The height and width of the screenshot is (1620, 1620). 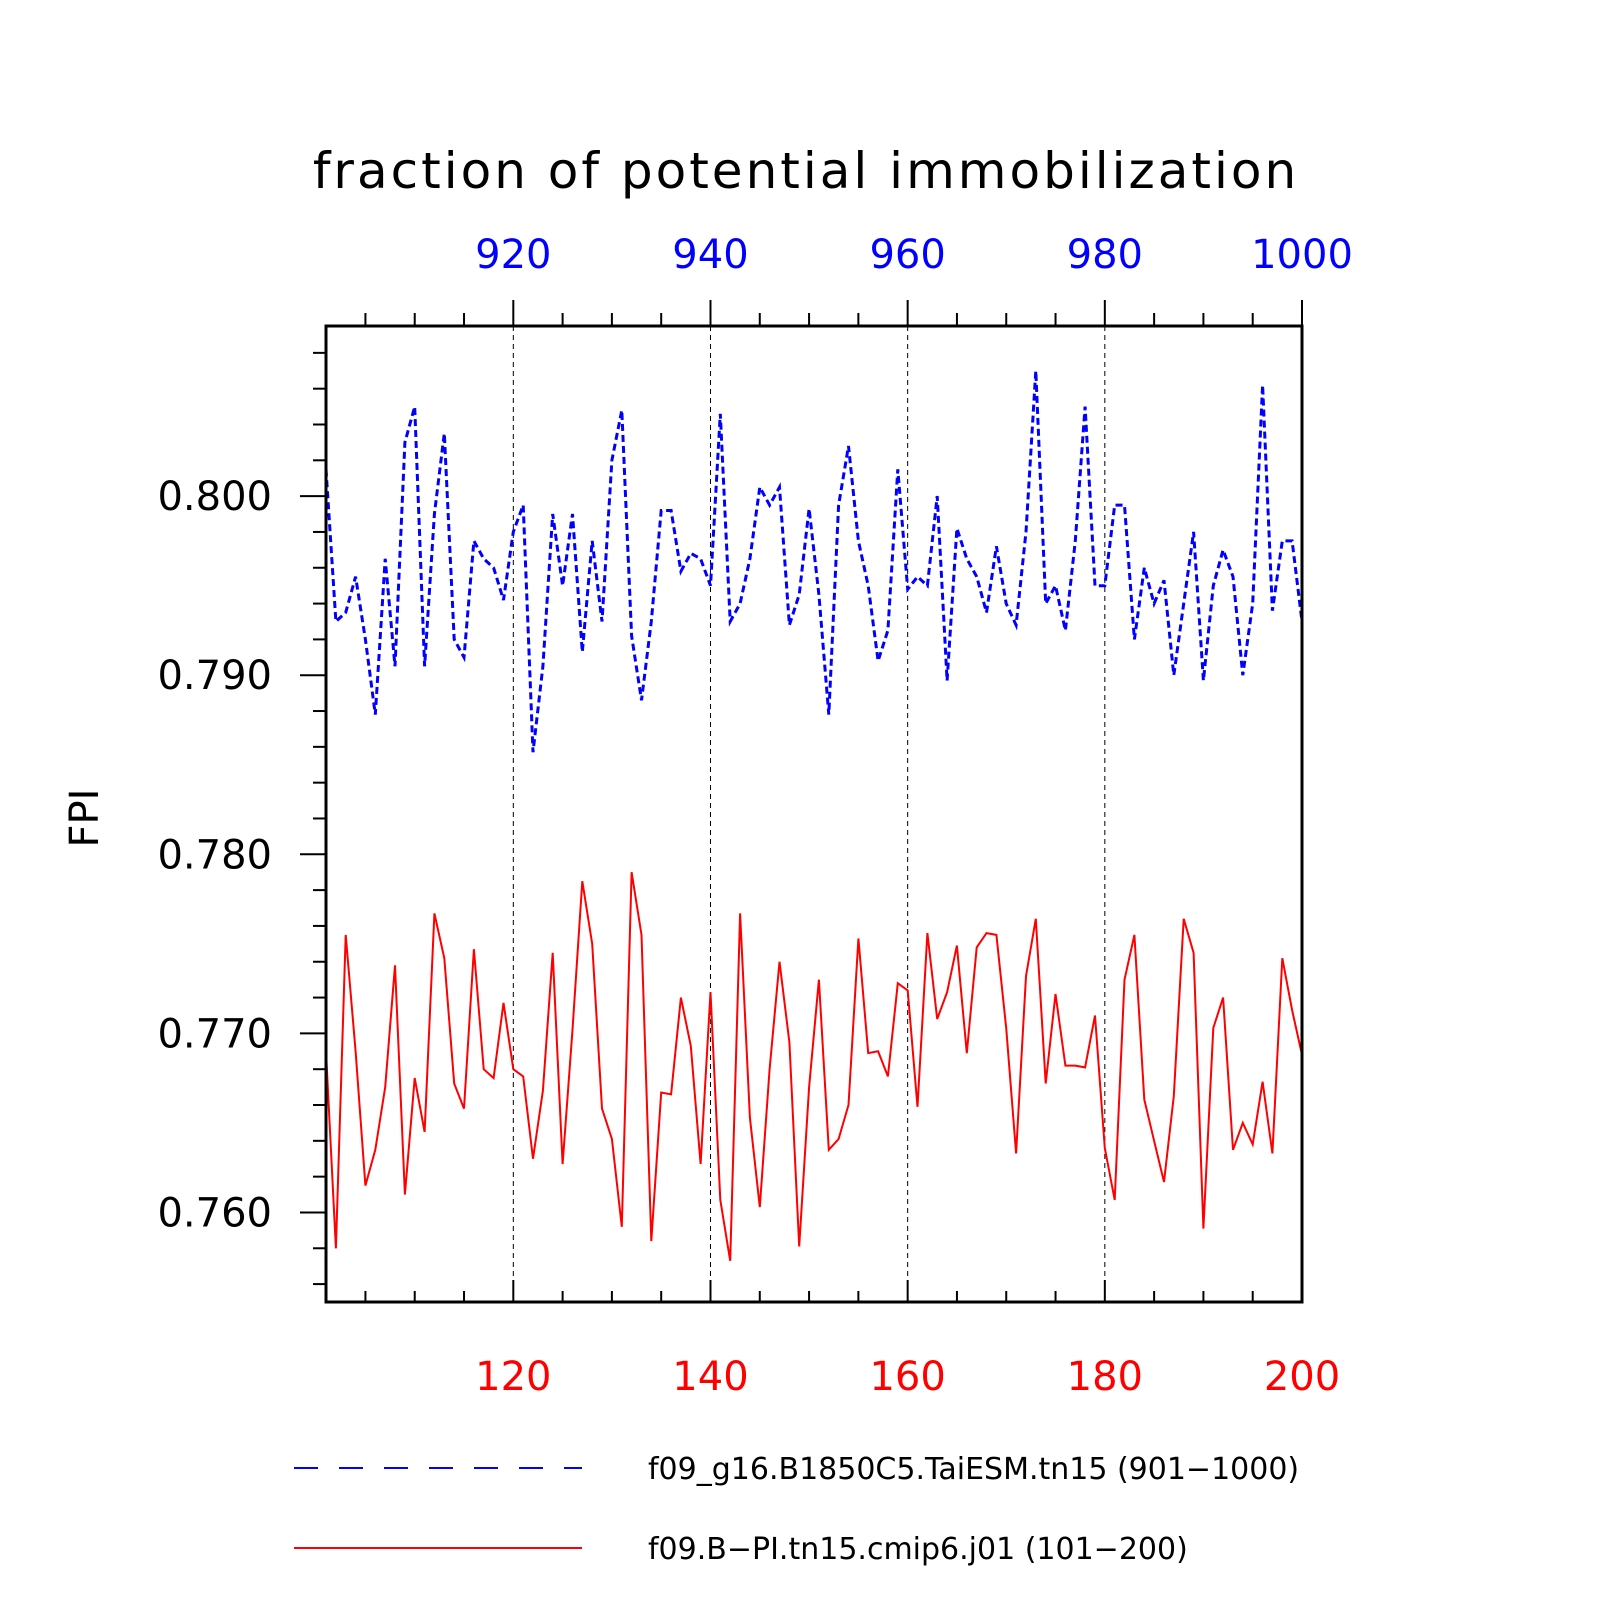 What do you see at coordinates (214, 1034) in the screenshot?
I see `y-tick-label: 0.770` at bounding box center [214, 1034].